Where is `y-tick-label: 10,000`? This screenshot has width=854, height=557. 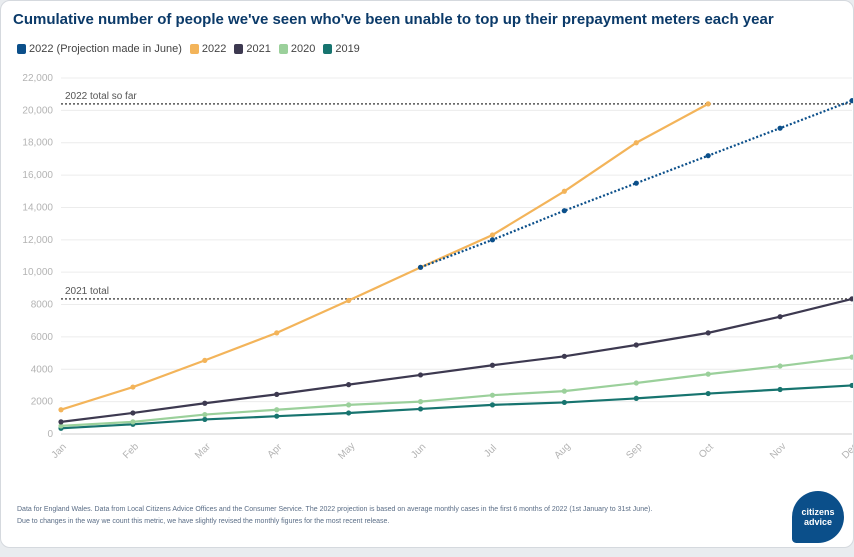 y-tick-label: 10,000 is located at coordinates (37, 272).